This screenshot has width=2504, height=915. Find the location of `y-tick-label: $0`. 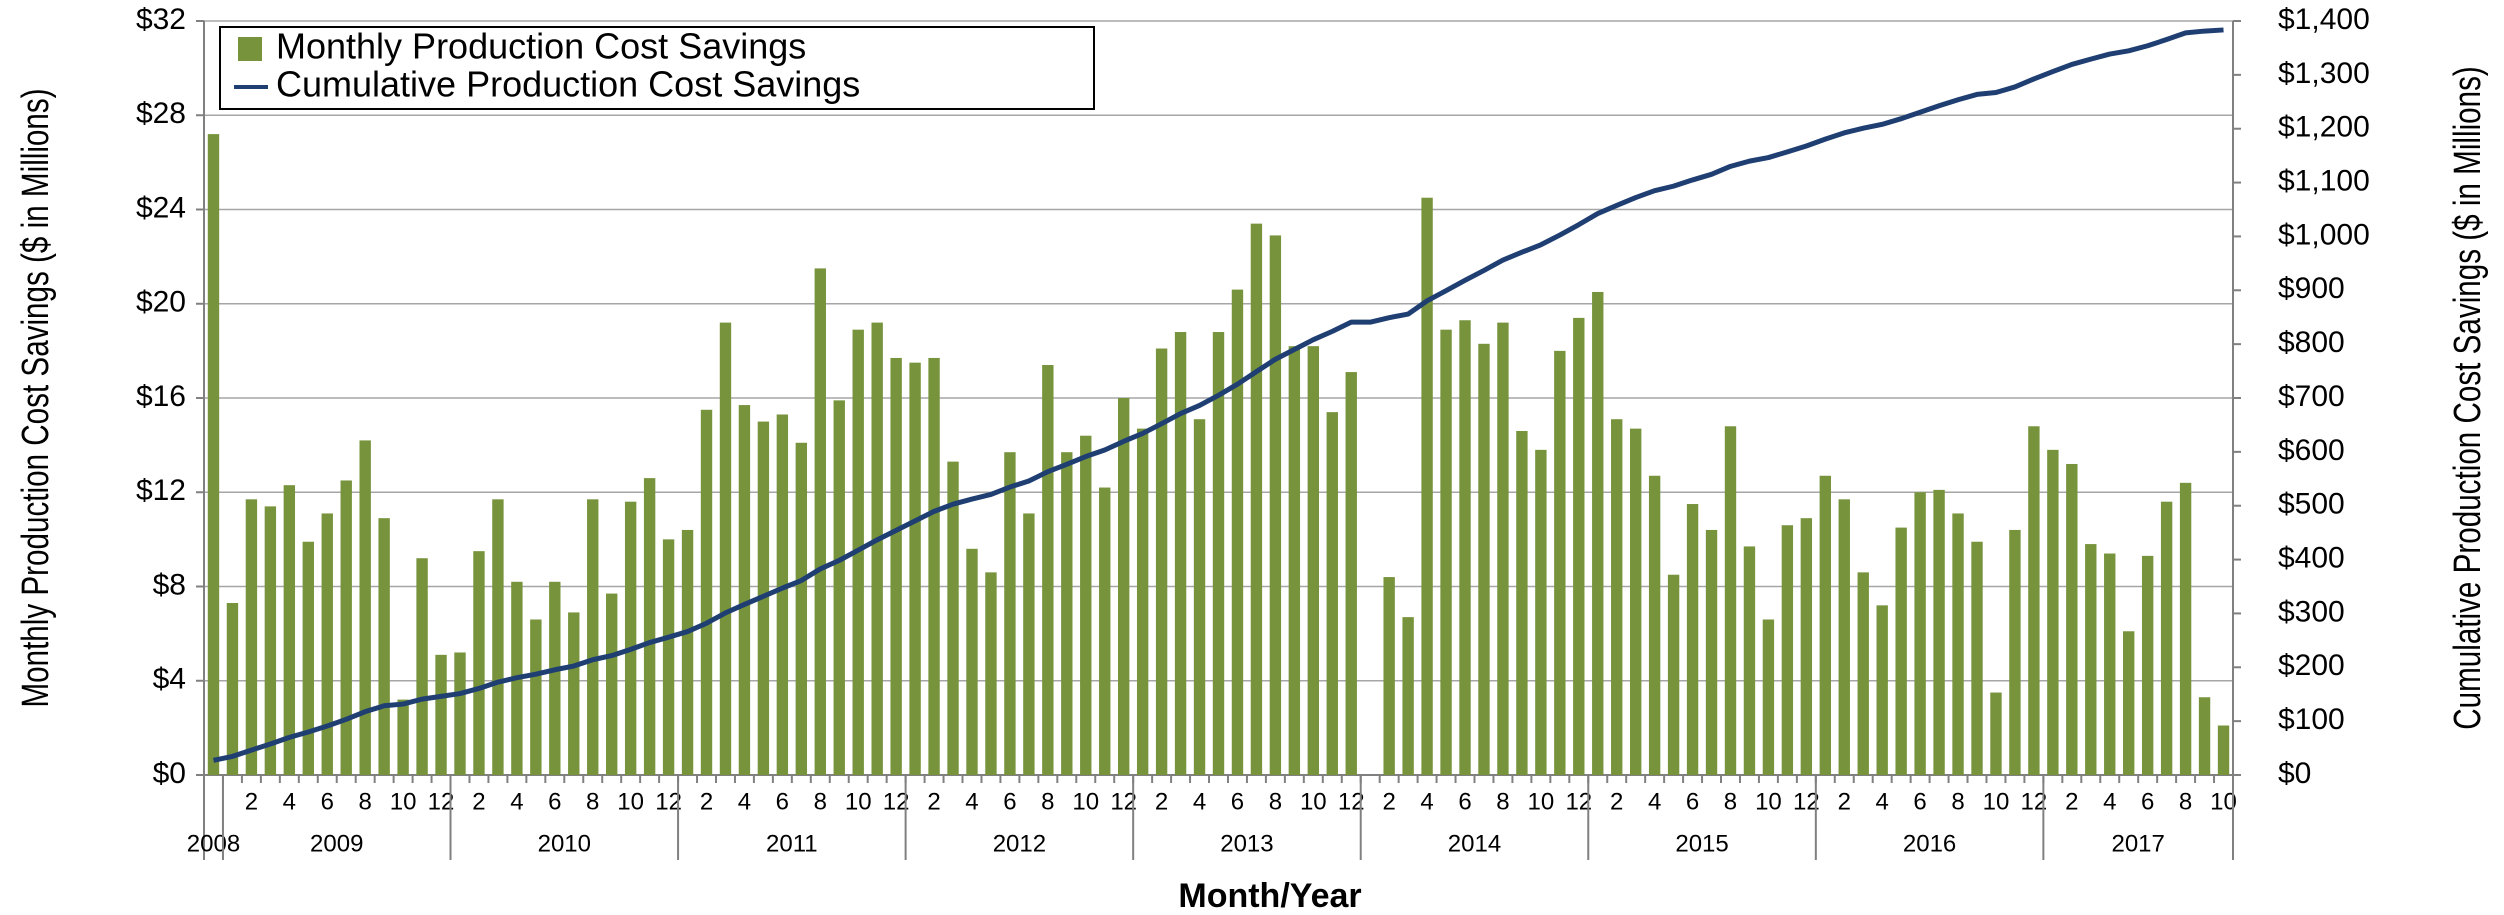

y-tick-label: $0 is located at coordinates (169, 773).